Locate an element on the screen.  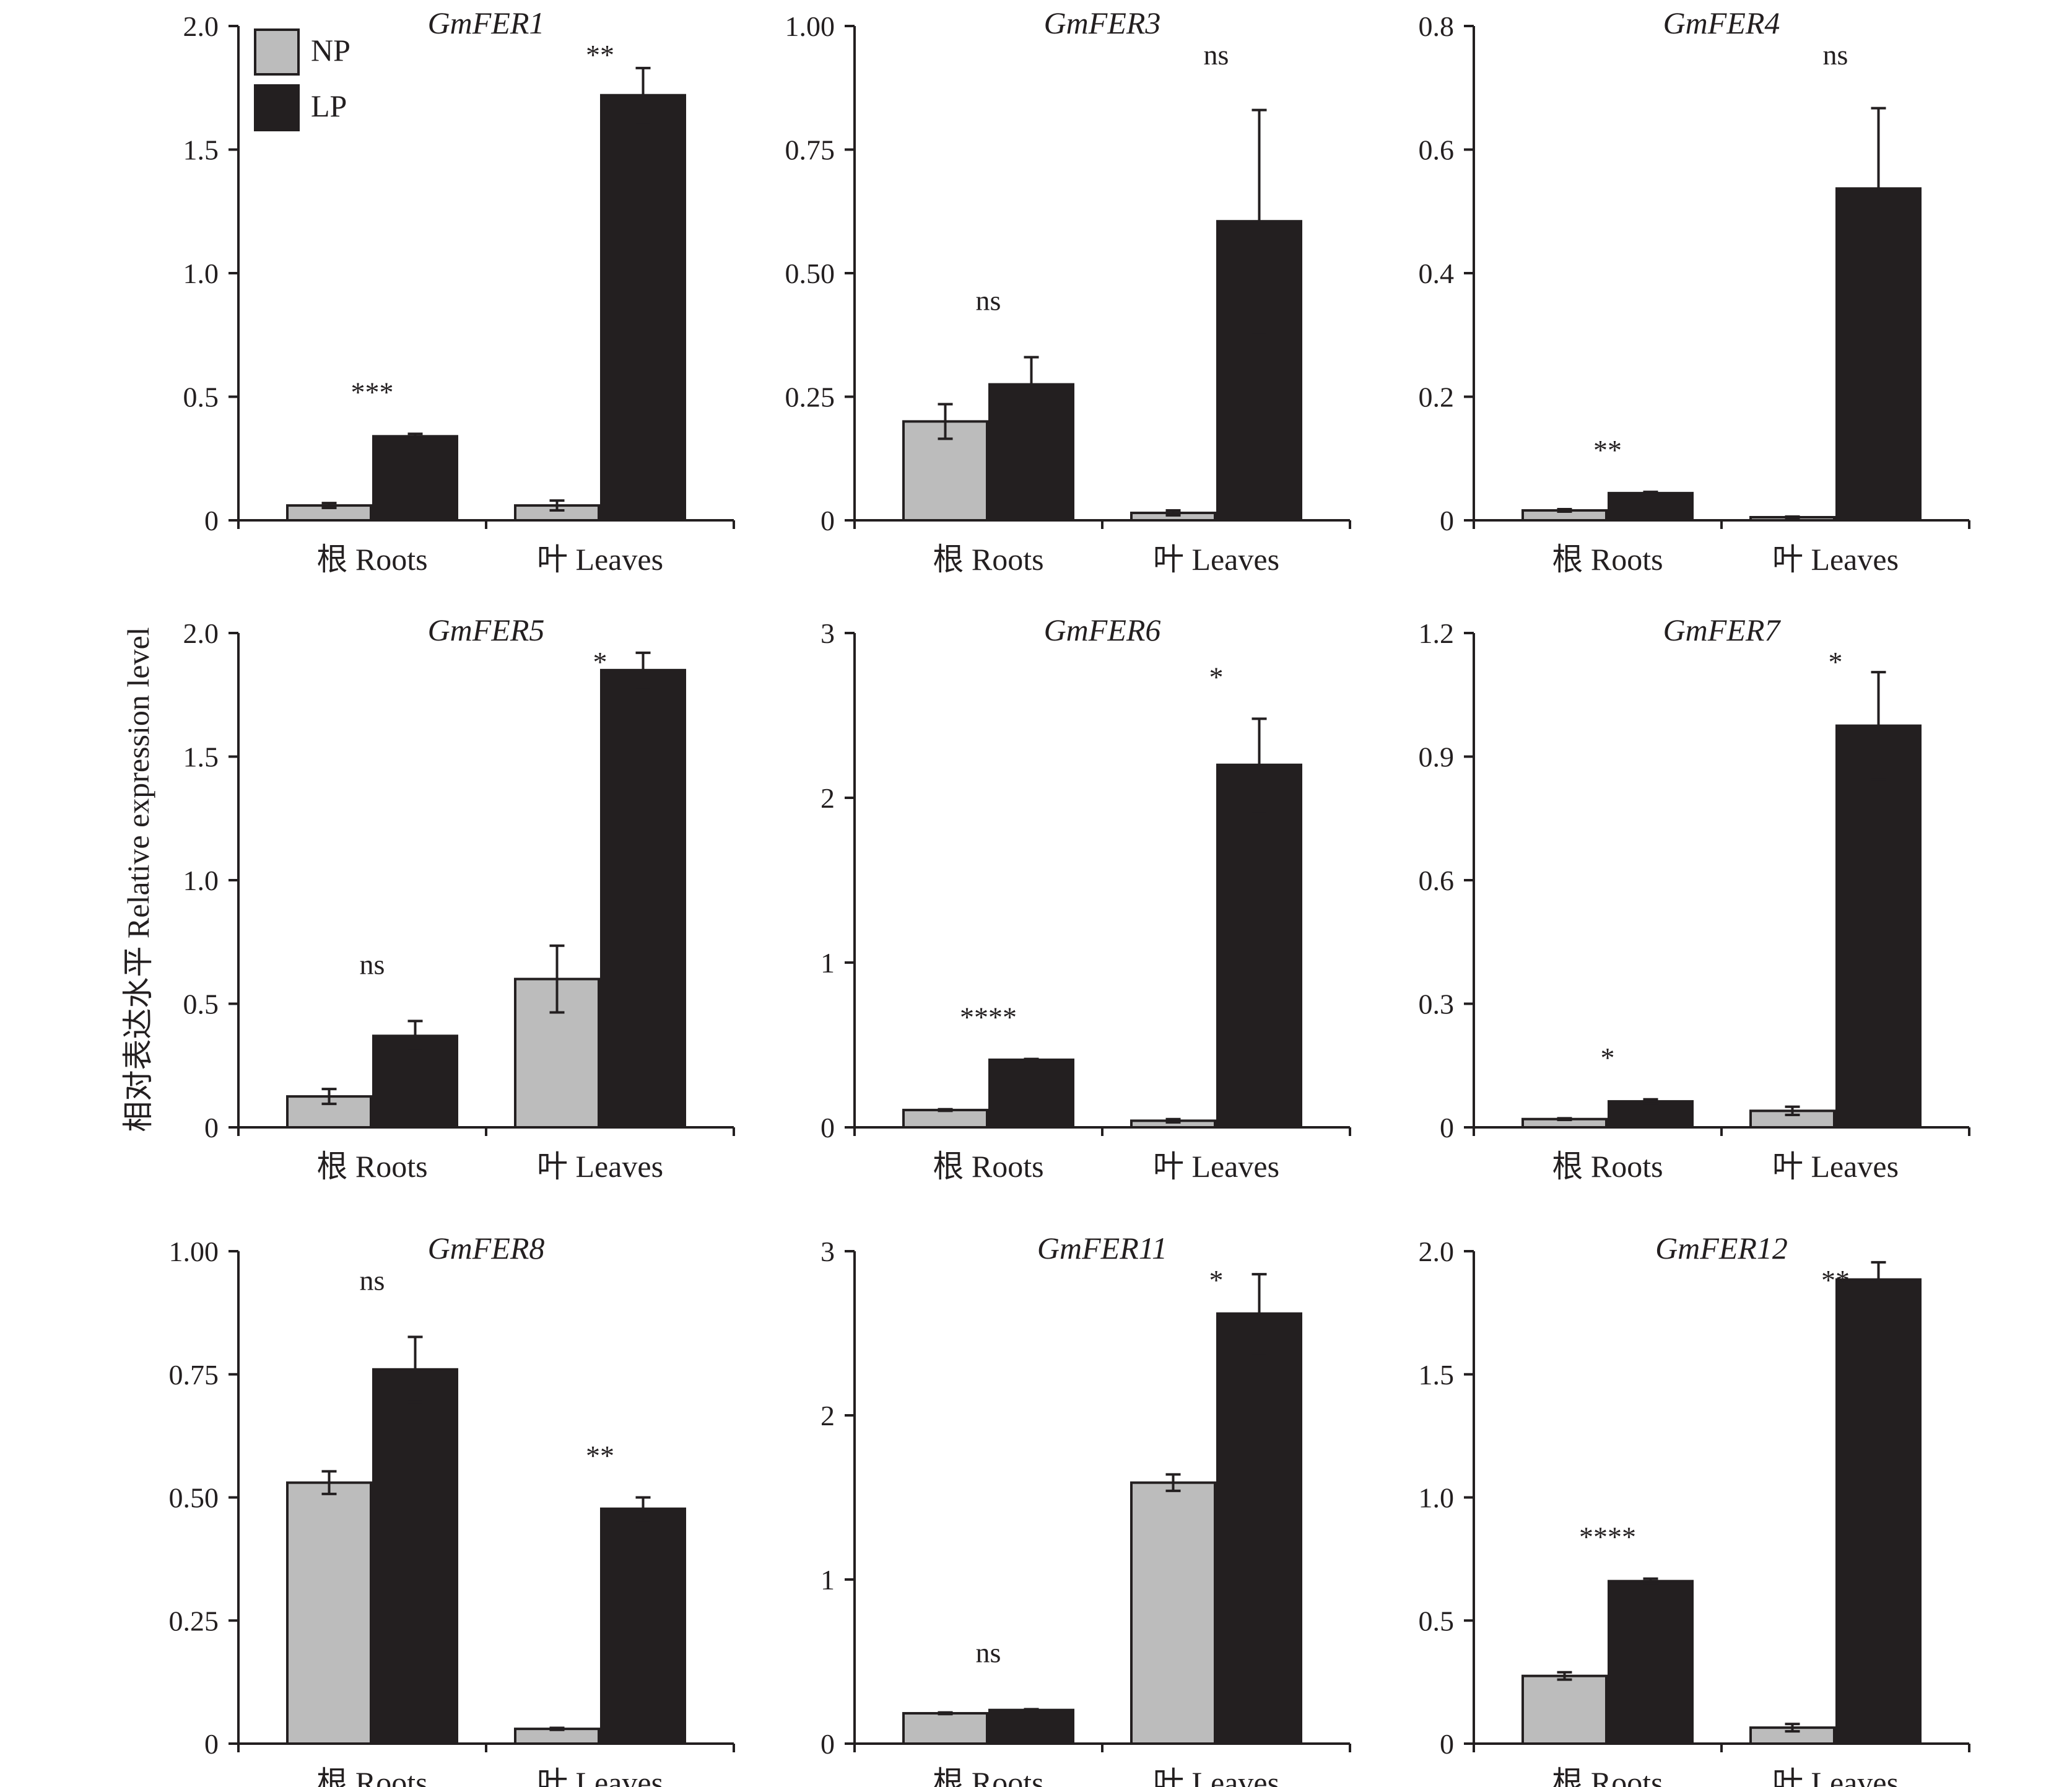
panel-title: GmFER5 is located at coordinates (486, 630).